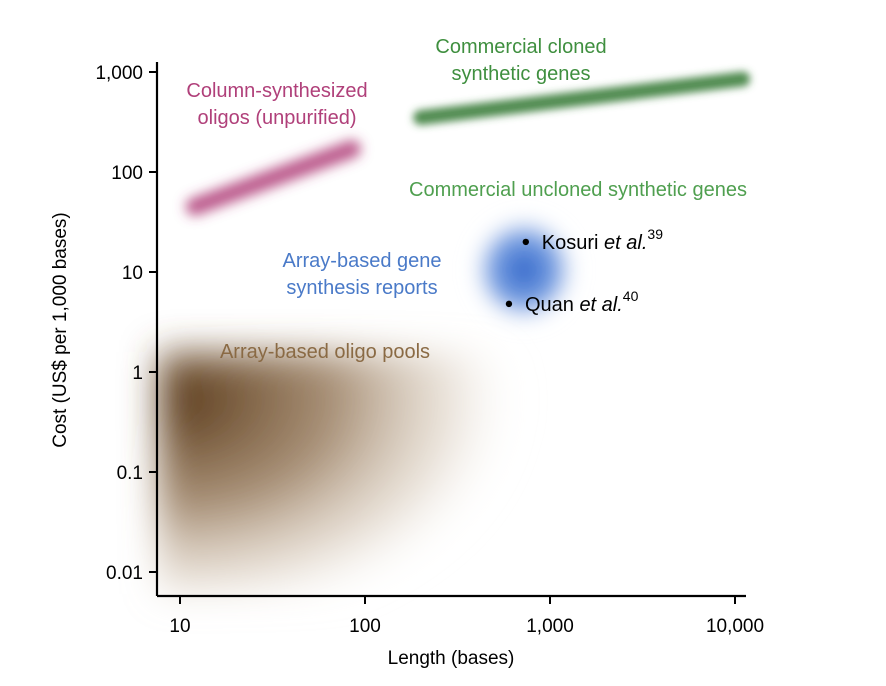  Describe the element at coordinates (552, 305) in the screenshot. I see `point-name: Quan` at that location.